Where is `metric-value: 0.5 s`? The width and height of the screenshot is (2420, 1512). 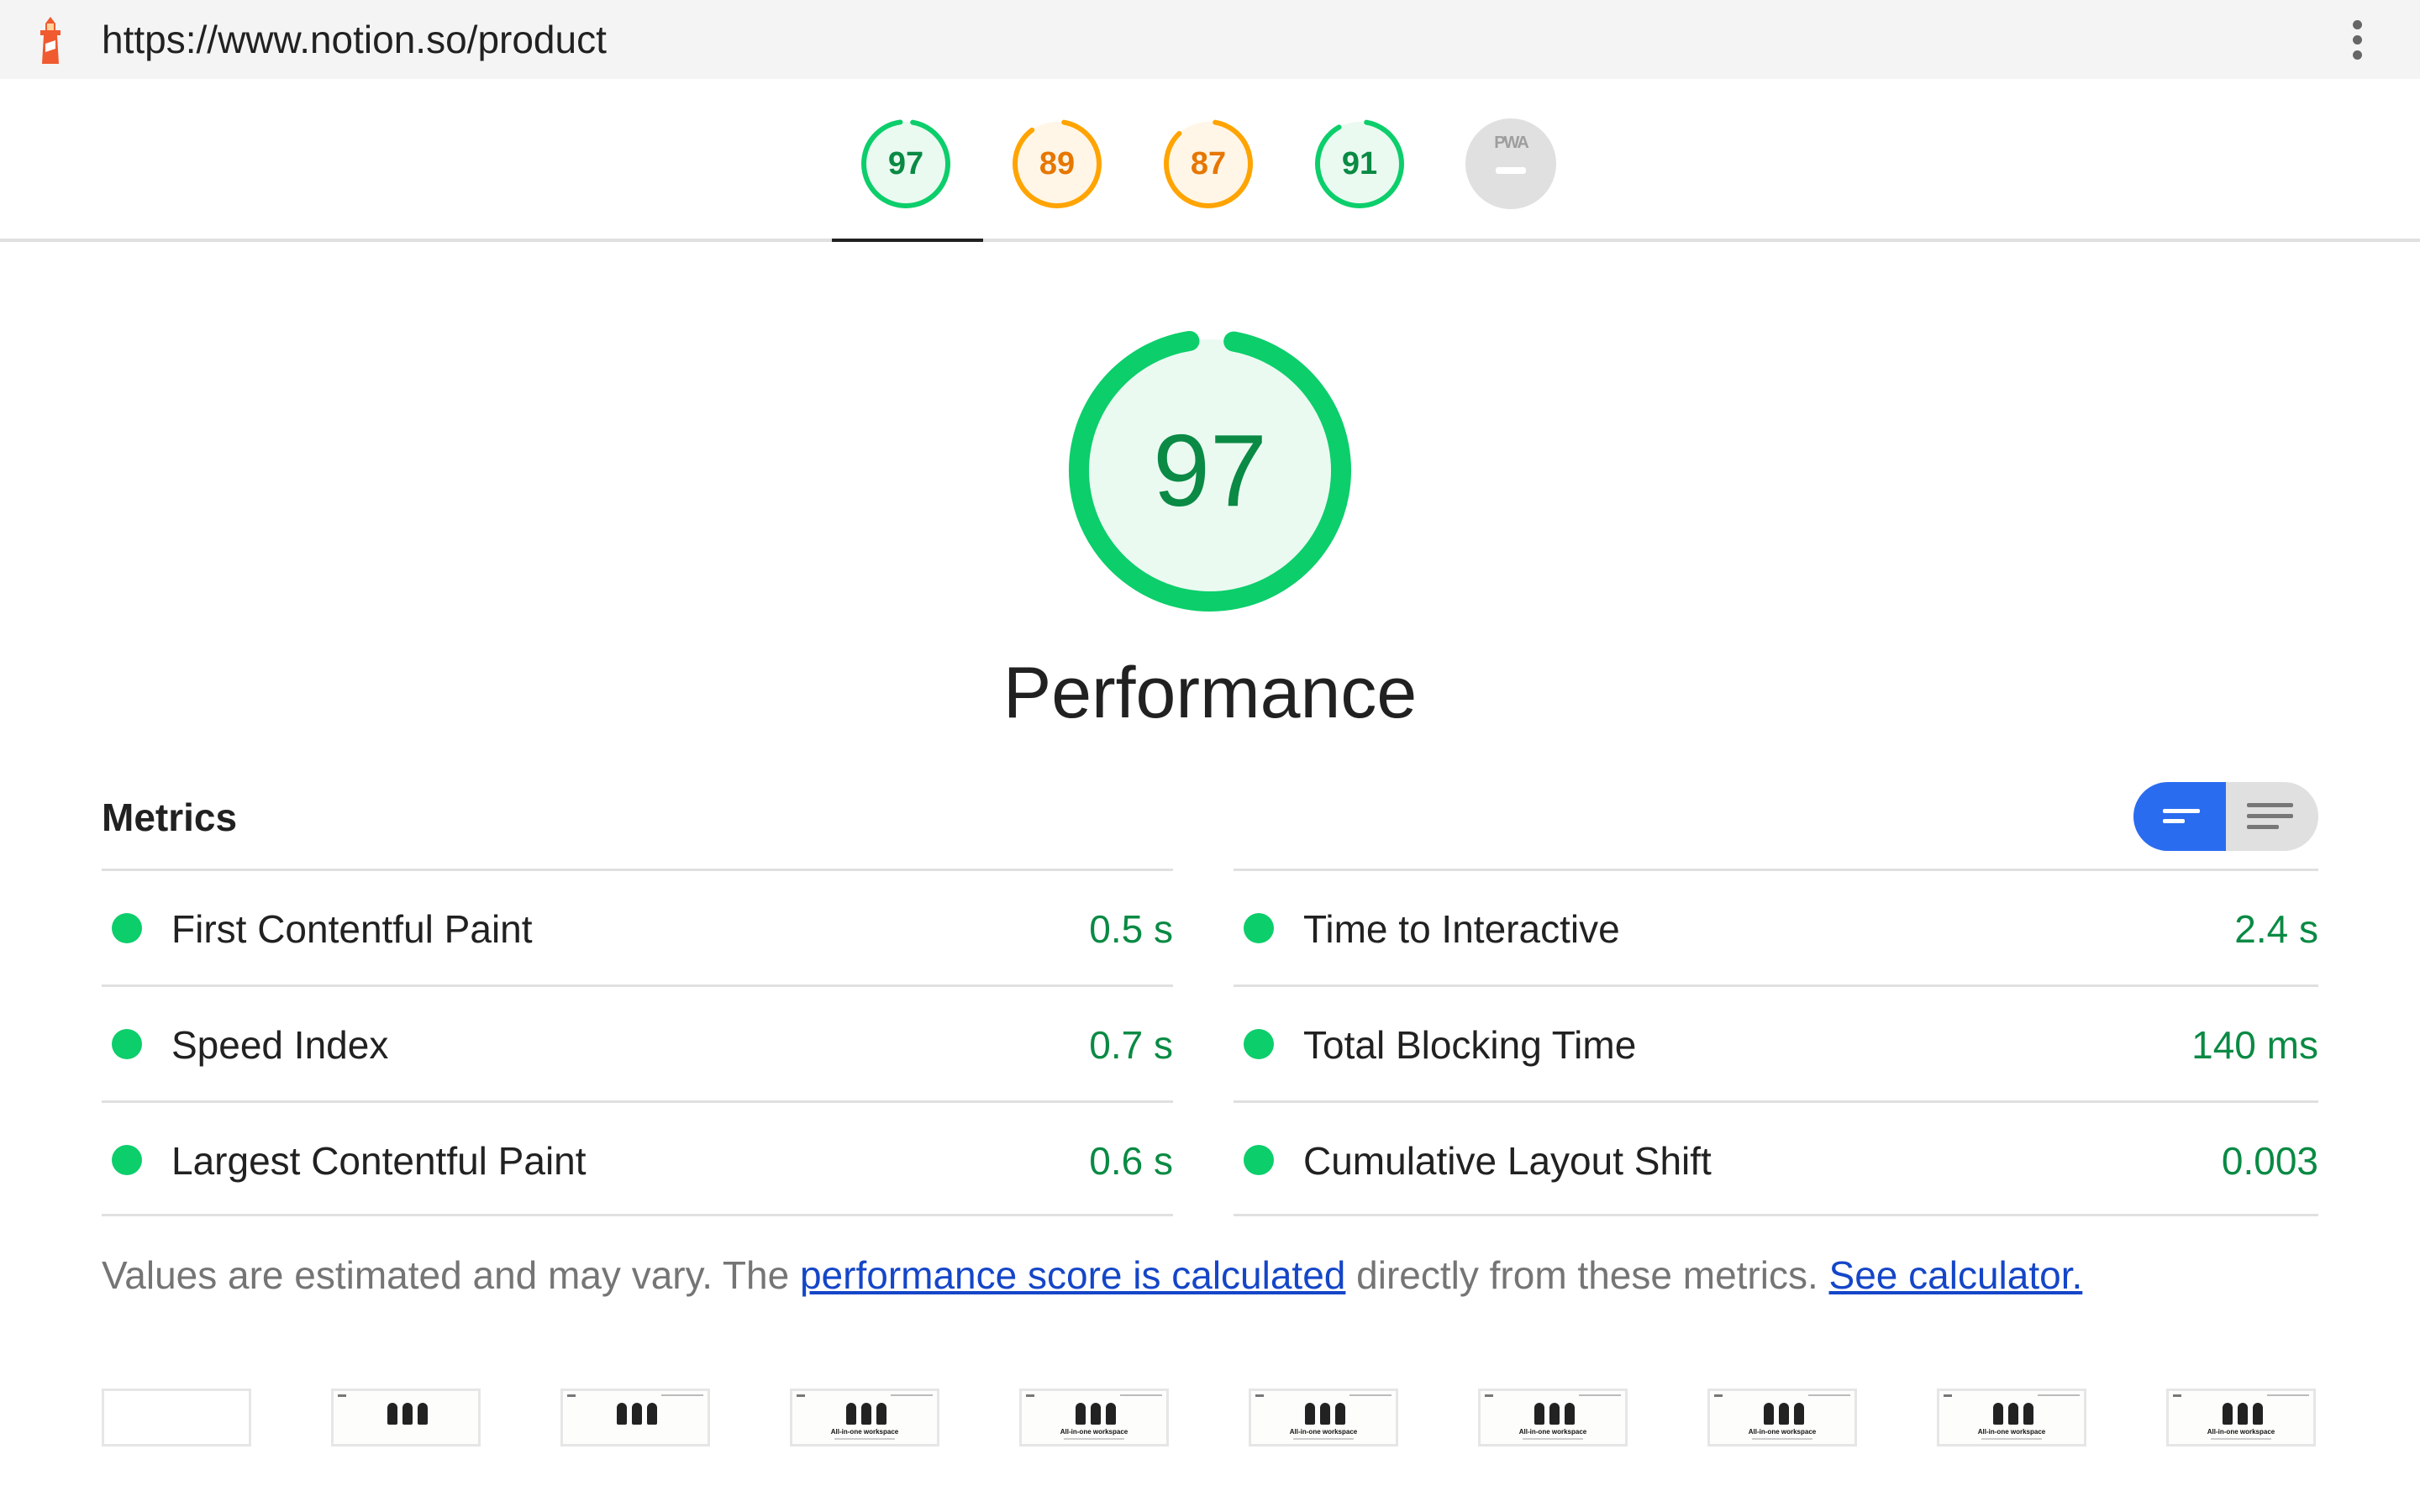
metric-value: 0.5 s is located at coordinates (1131, 929).